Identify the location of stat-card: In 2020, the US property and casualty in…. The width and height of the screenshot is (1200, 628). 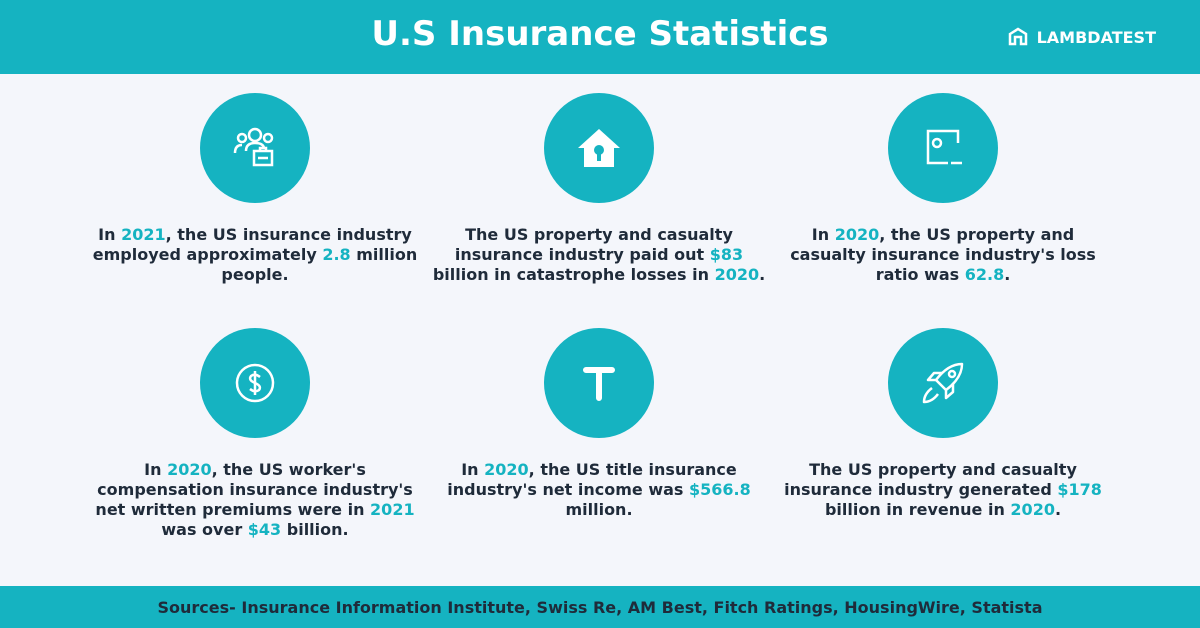
(943, 189).